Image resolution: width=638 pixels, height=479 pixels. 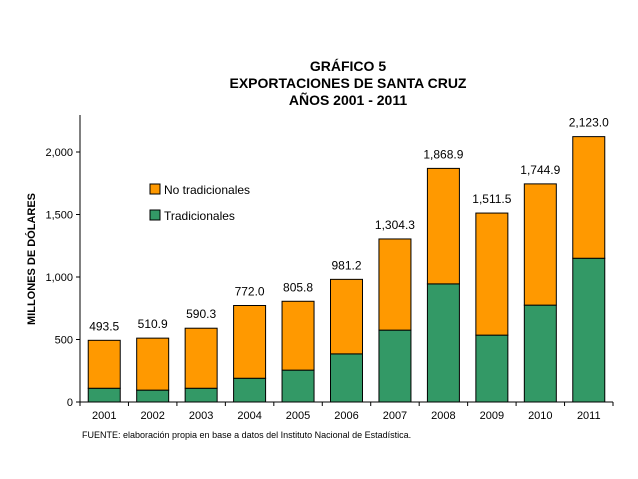 What do you see at coordinates (298, 416) in the screenshot?
I see `x-tick-label: 2005` at bounding box center [298, 416].